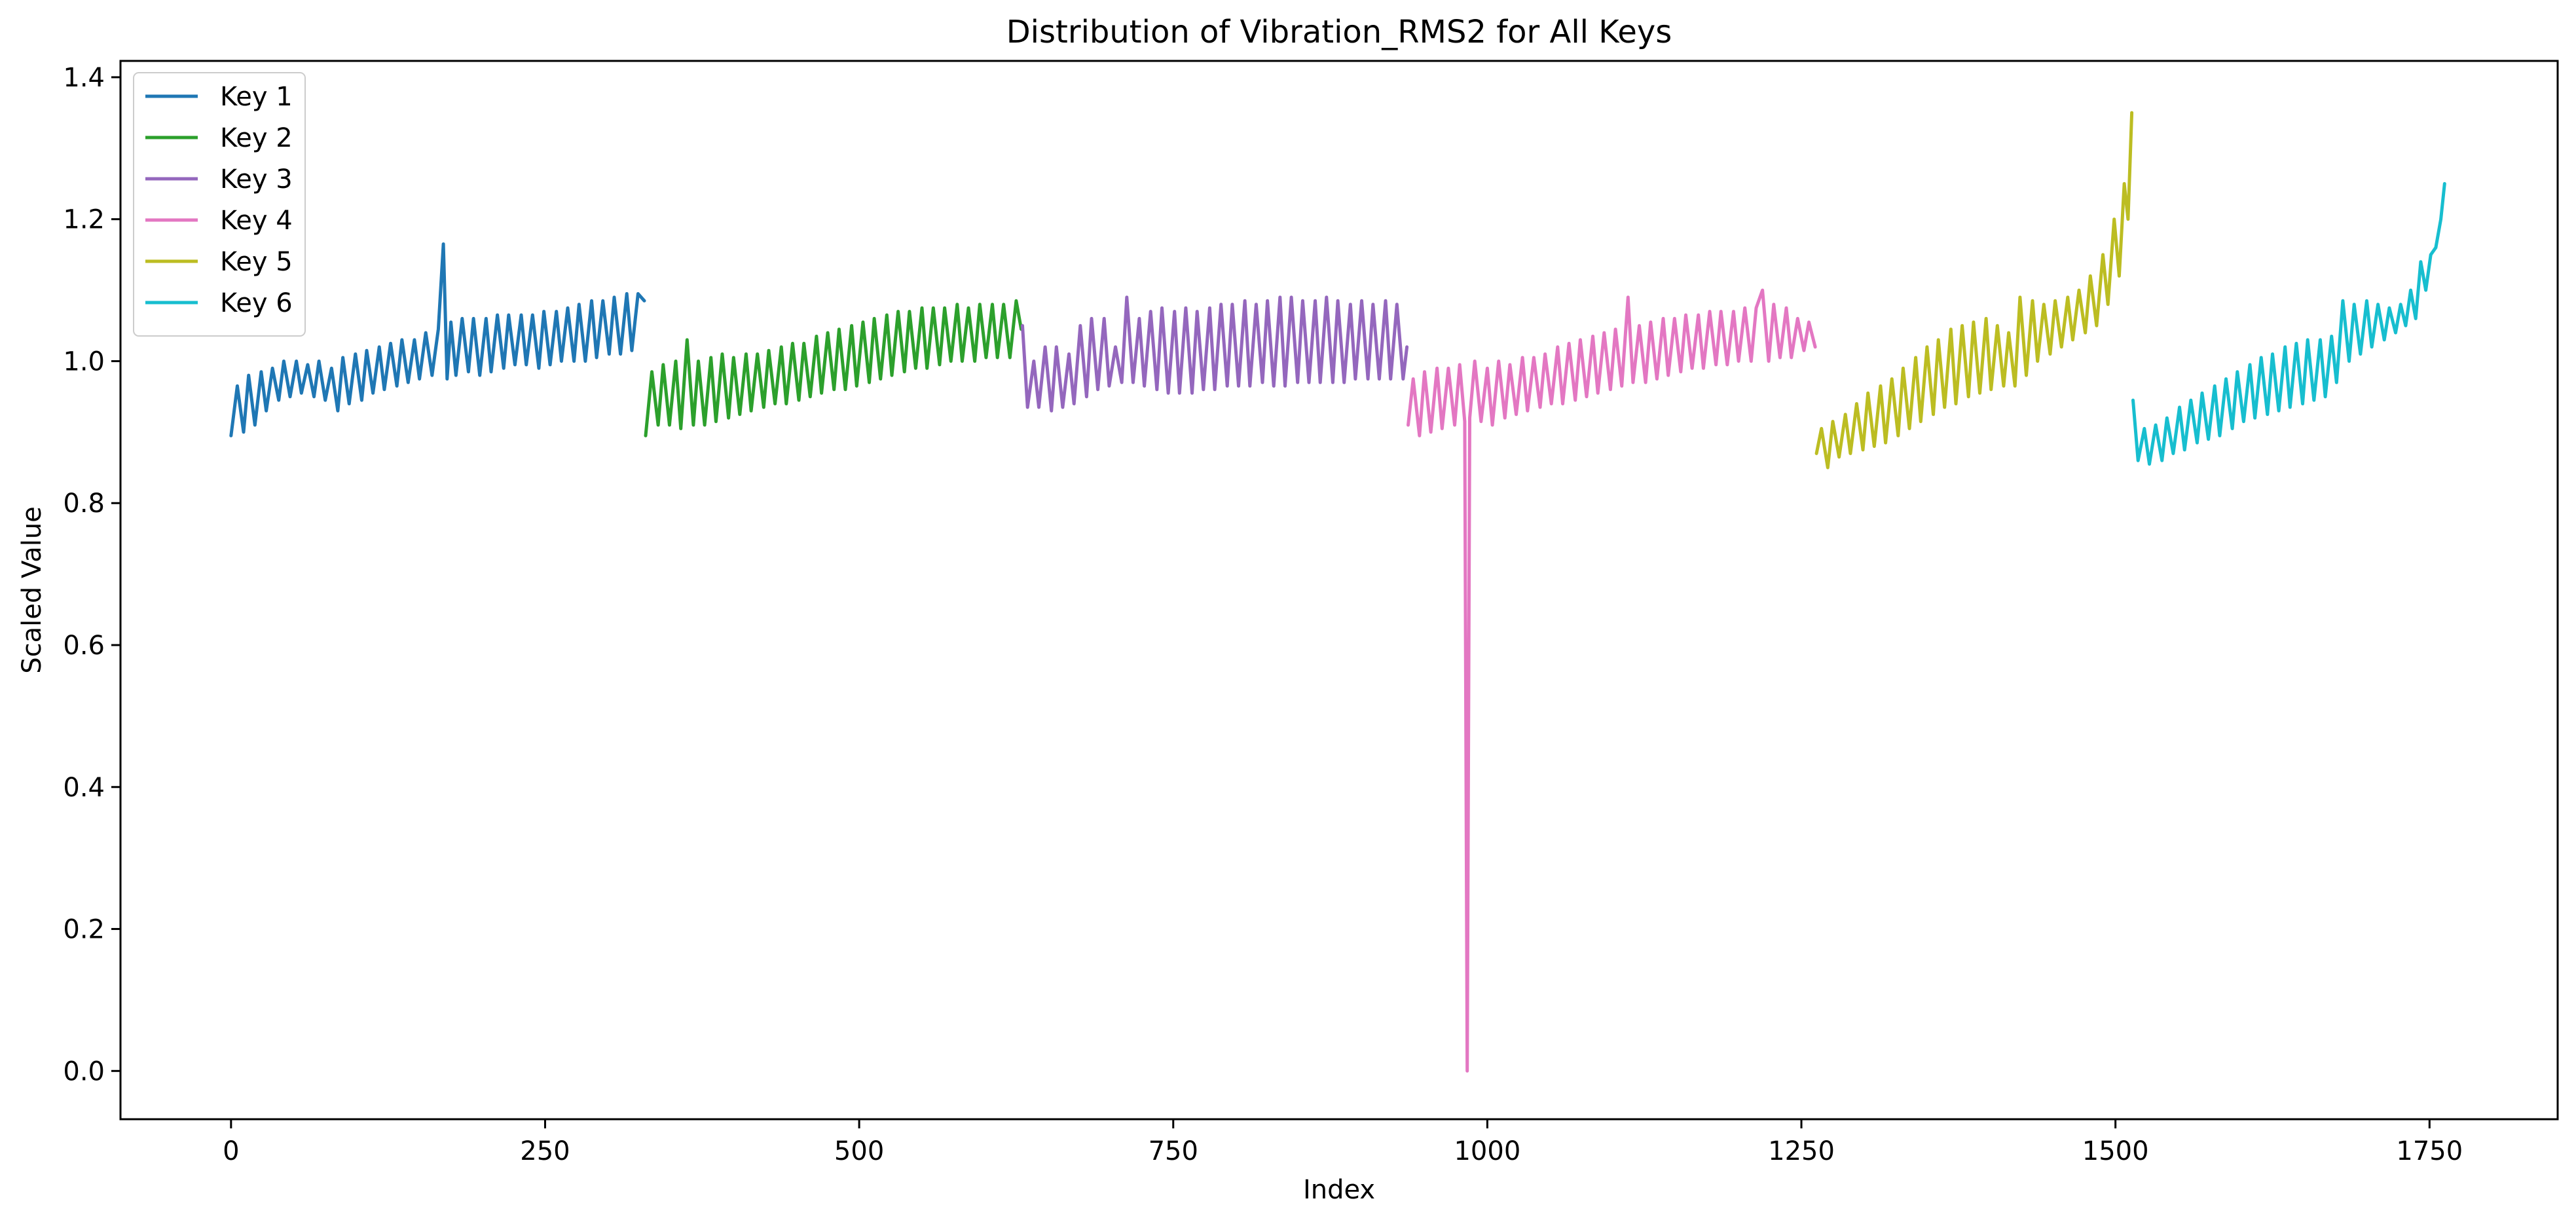 The height and width of the screenshot is (1224, 2576). What do you see at coordinates (1801, 1151) in the screenshot?
I see `x-tick-label: 1250` at bounding box center [1801, 1151].